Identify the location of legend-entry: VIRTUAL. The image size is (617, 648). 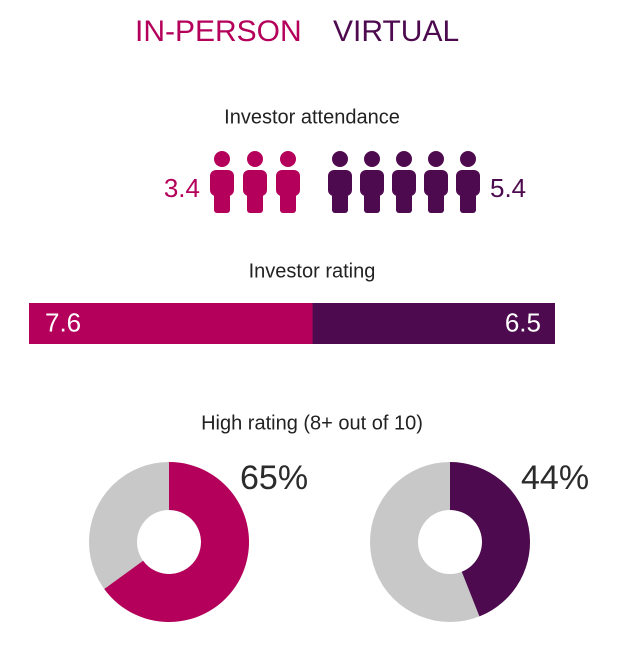
(396, 31).